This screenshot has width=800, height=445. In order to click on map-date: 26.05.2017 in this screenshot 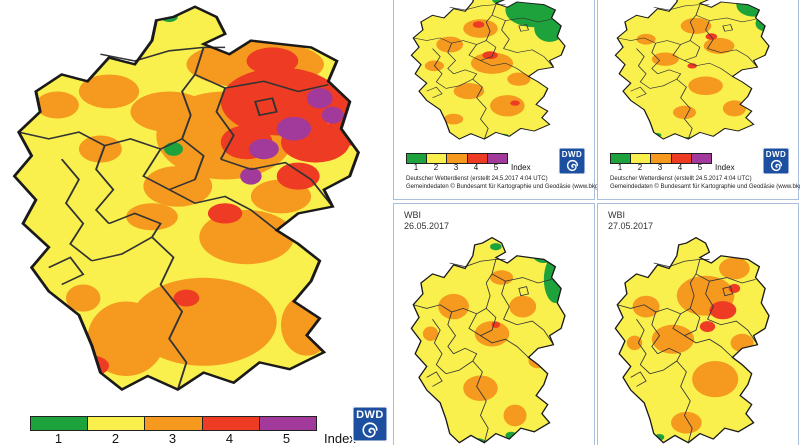, I will do `click(427, 226)`.